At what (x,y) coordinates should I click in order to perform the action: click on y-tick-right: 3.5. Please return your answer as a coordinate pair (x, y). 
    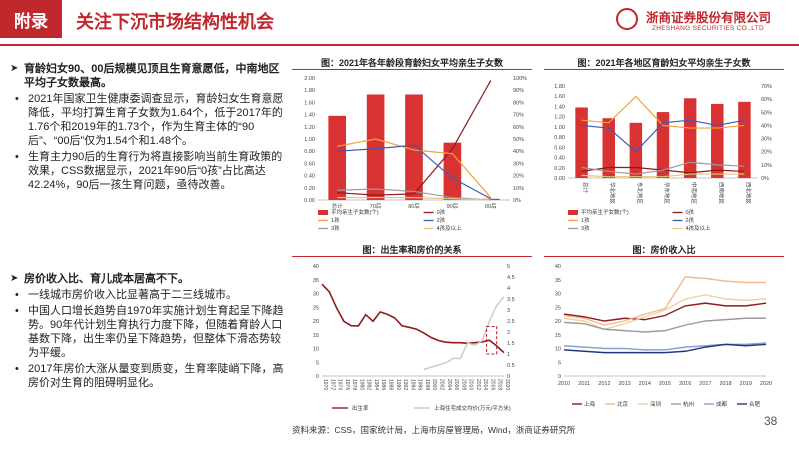
    Looking at the image, I should click on (511, 300).